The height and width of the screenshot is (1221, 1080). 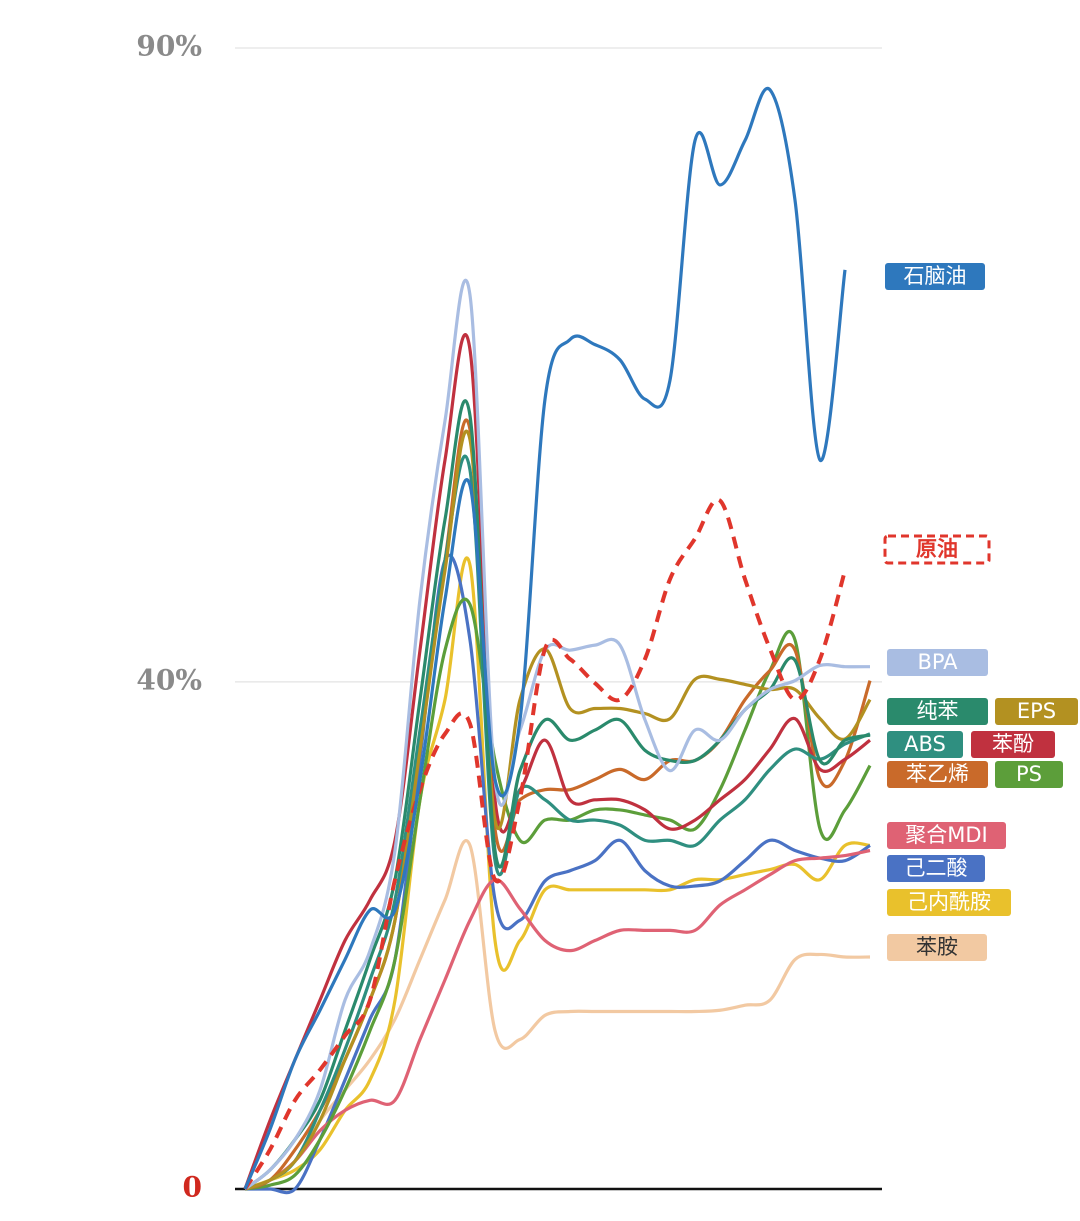 I want to click on legend-item: 己二酸, so click(x=936, y=868).